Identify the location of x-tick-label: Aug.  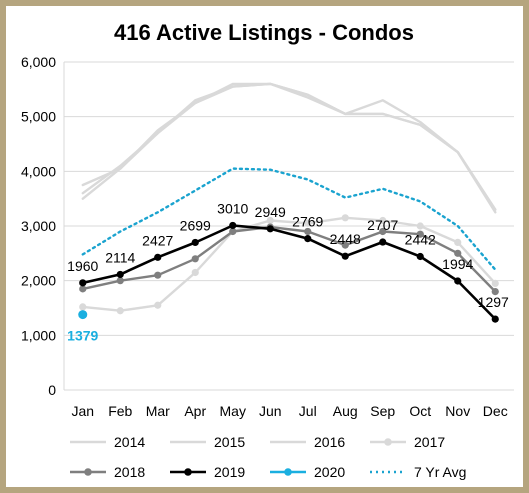
(345, 411).